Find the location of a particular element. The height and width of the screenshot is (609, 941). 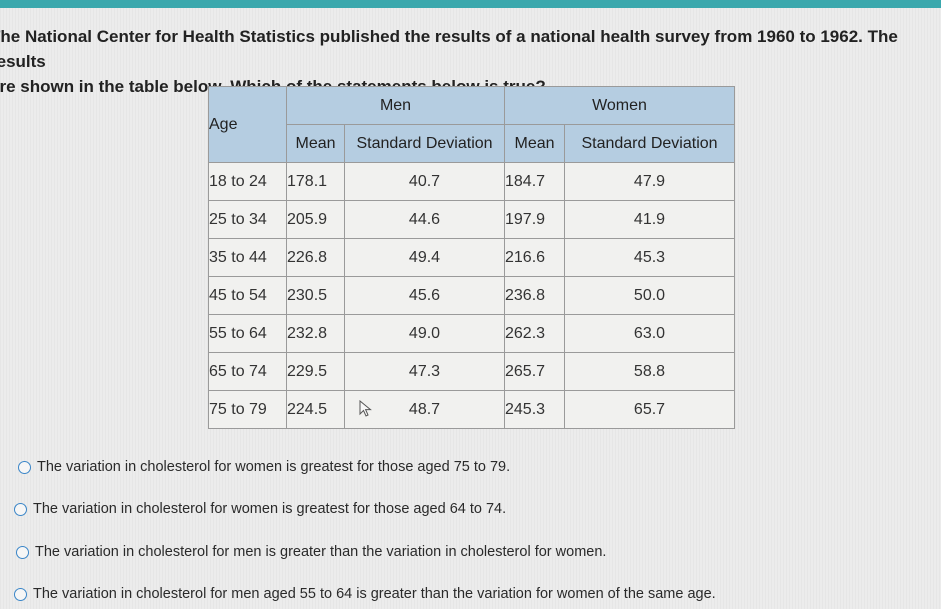

men-sd-cell: 45.6 is located at coordinates (424, 295).